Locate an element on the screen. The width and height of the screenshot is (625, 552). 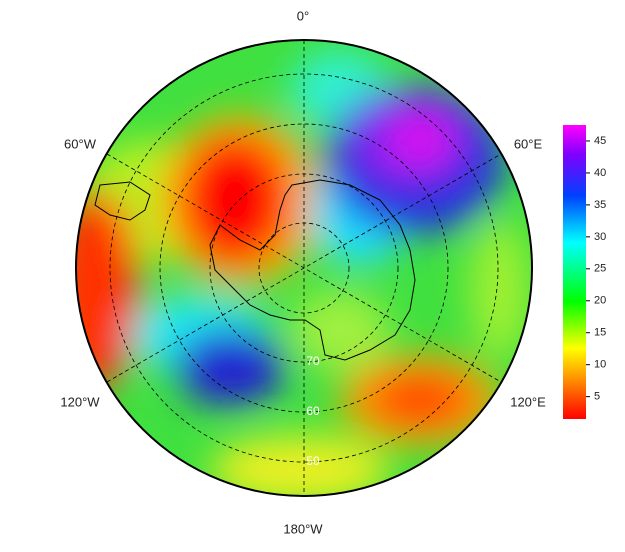
latitude-label: 70 is located at coordinates (313, 361).